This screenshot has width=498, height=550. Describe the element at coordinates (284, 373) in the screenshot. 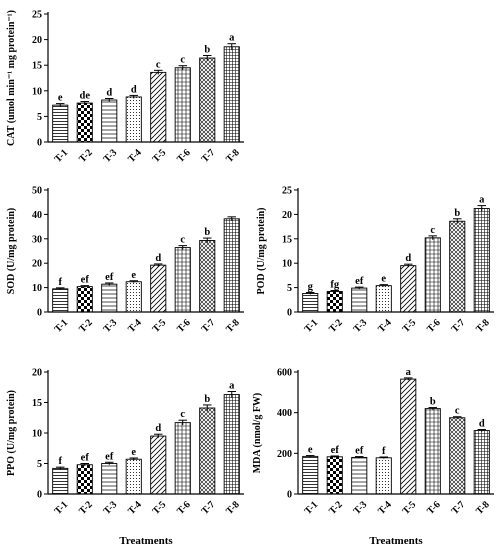

I see `y-tick-label: 600` at that location.